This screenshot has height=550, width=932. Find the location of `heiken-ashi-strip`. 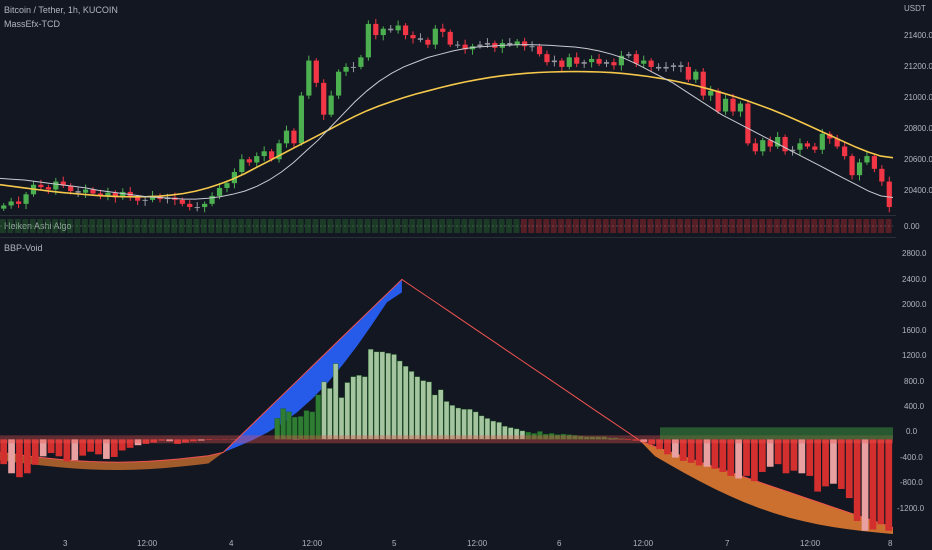

heiken-ashi-strip is located at coordinates (446, 226).